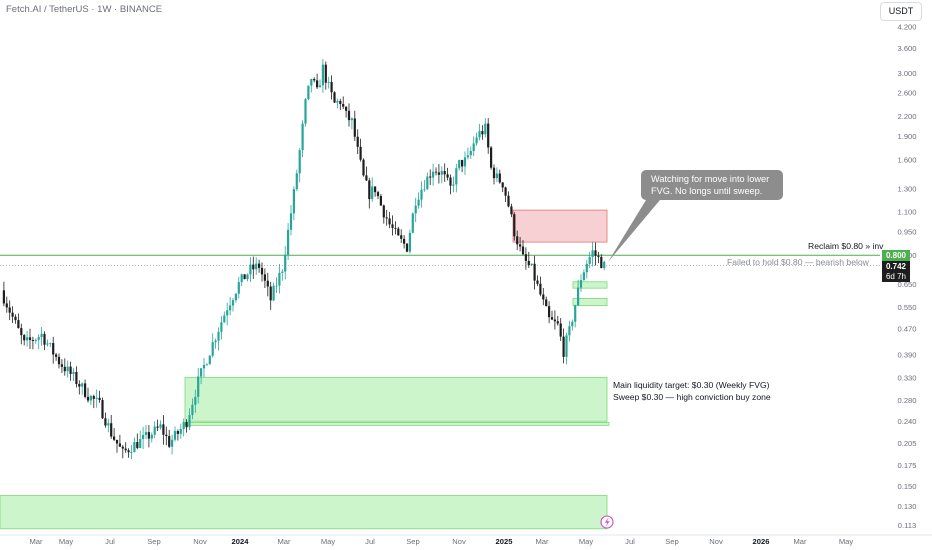  Describe the element at coordinates (200, 541) in the screenshot. I see `x-tick-label: Nov` at that location.